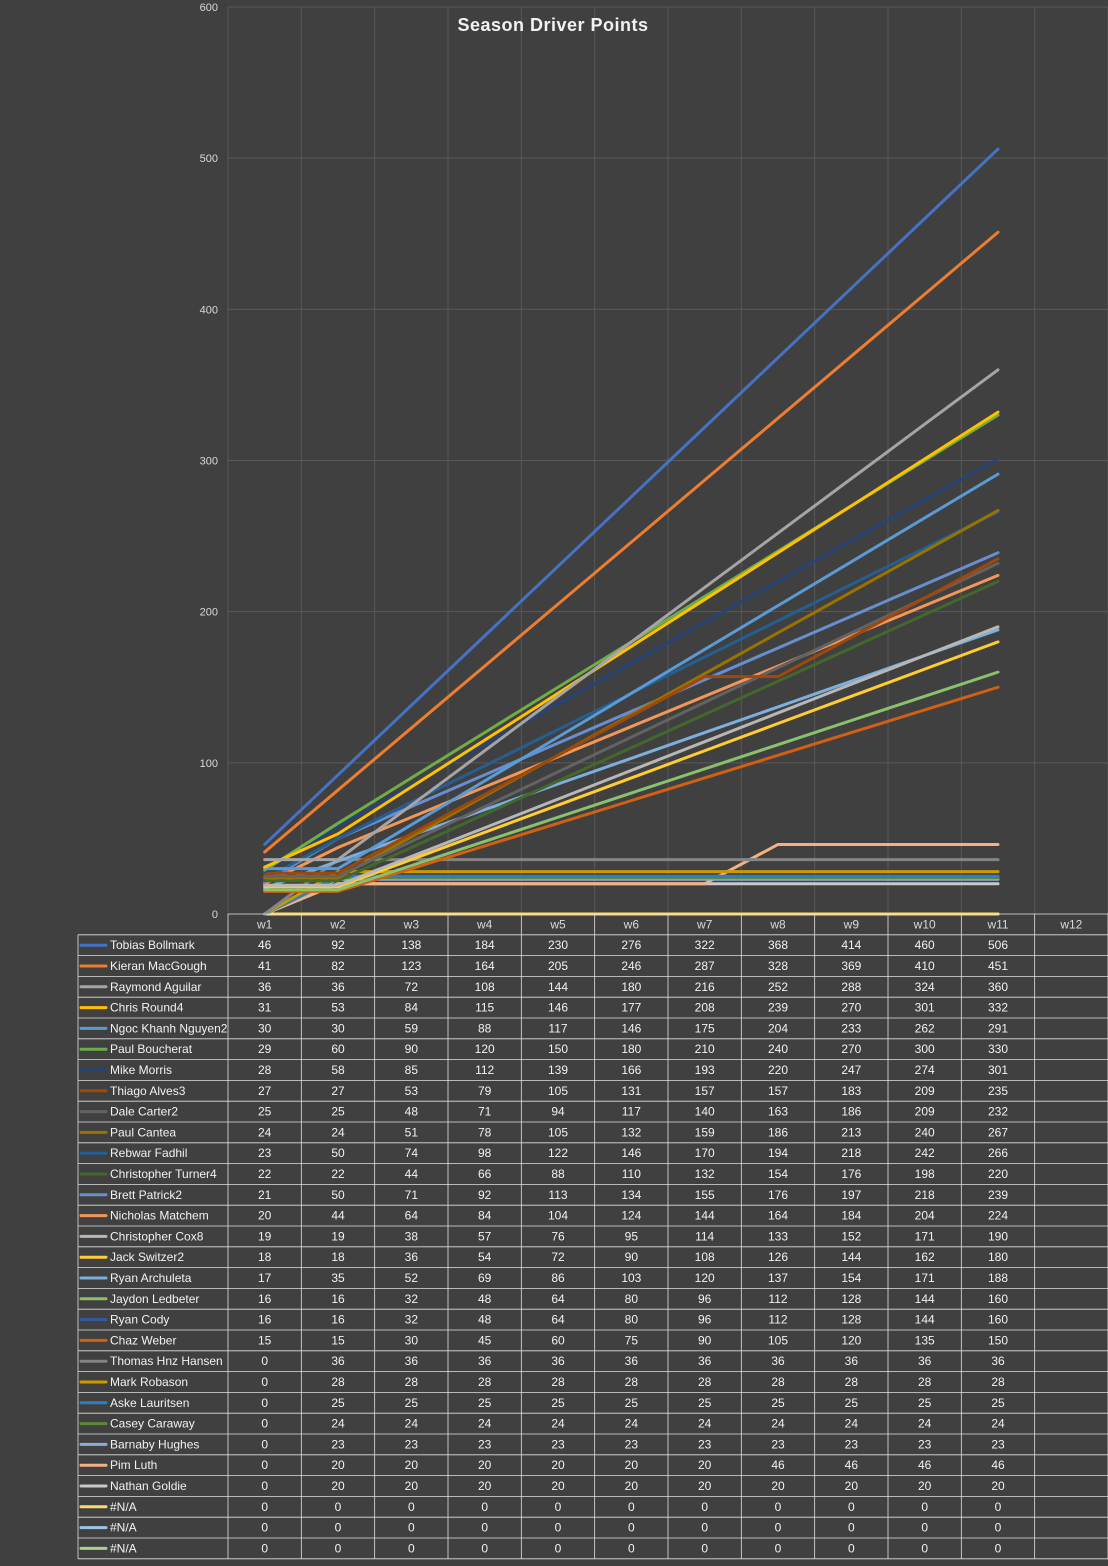 This screenshot has width=1108, height=1566. Describe the element at coordinates (704, 1236) in the screenshot. I see `data-label: 114` at that location.